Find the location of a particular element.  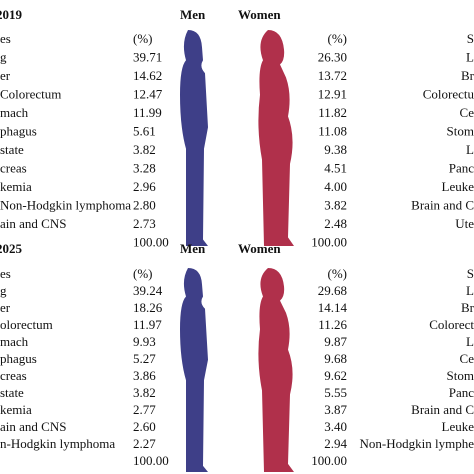

women-pct: 4.00 is located at coordinates (335, 186).